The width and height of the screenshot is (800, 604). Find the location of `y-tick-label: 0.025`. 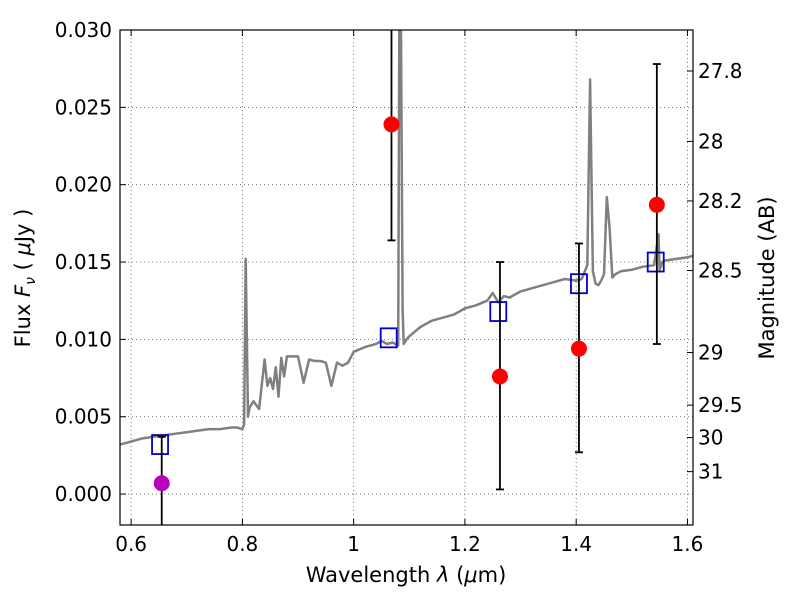

y-tick-label: 0.025 is located at coordinates (83, 107).